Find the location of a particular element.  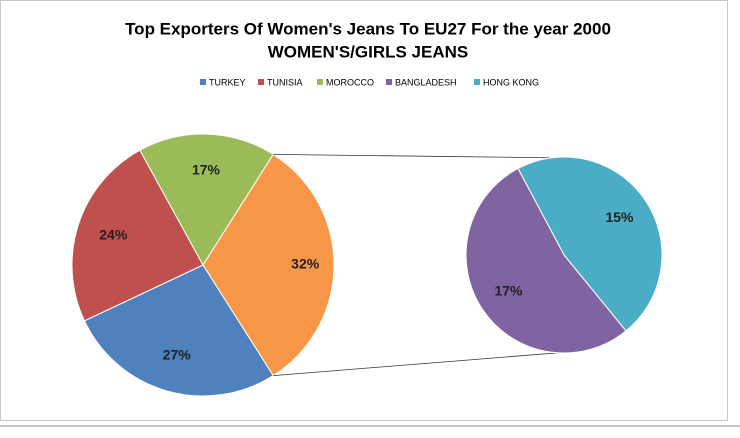

data-label: 27% is located at coordinates (177, 354).